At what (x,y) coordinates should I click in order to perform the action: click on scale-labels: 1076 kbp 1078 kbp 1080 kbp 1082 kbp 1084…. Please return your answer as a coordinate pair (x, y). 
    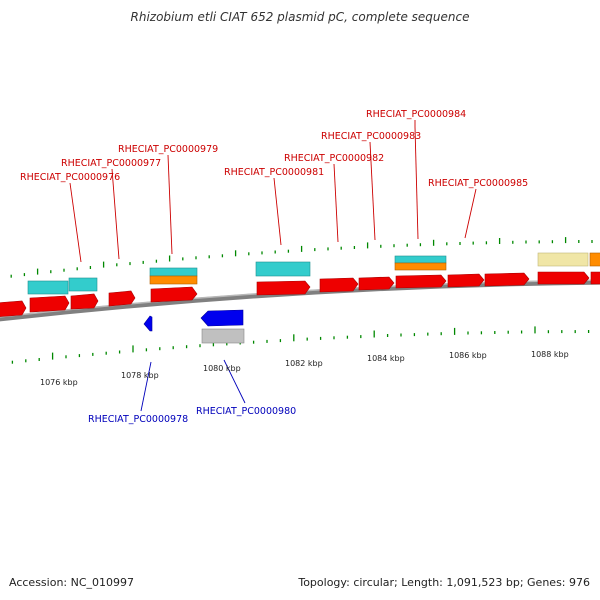
    Looking at the image, I should click on (304, 368).